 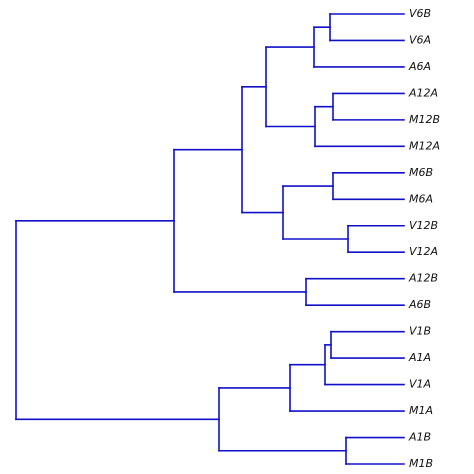 I want to click on leaf-label-v6a: V6A, so click(x=420, y=39).